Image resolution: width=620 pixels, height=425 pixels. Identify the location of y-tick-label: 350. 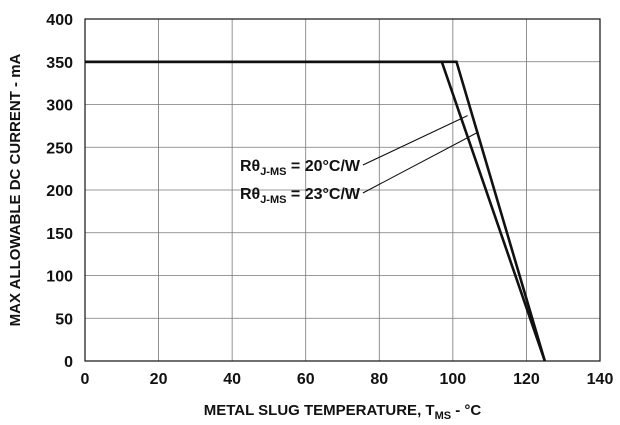
(59, 63).